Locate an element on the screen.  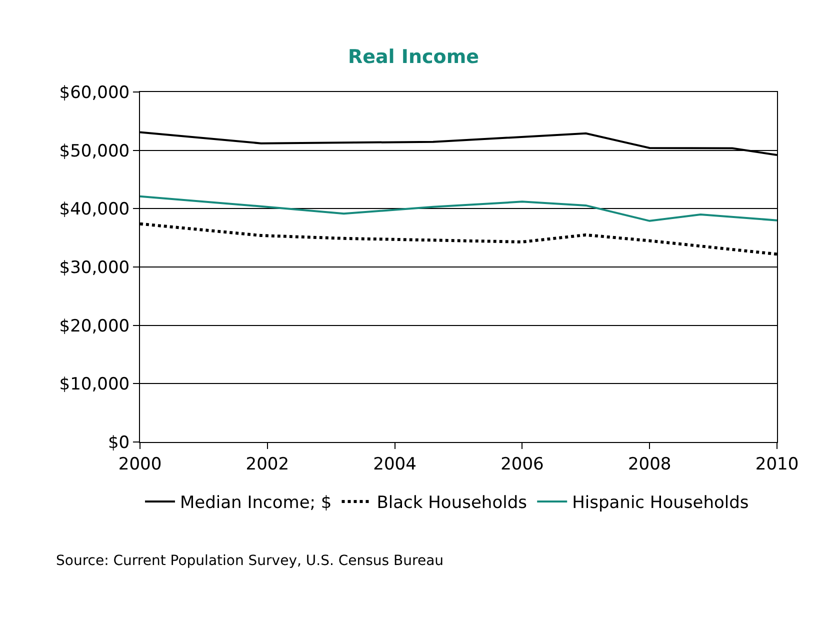
x-tick-label: 2004 is located at coordinates (394, 464).